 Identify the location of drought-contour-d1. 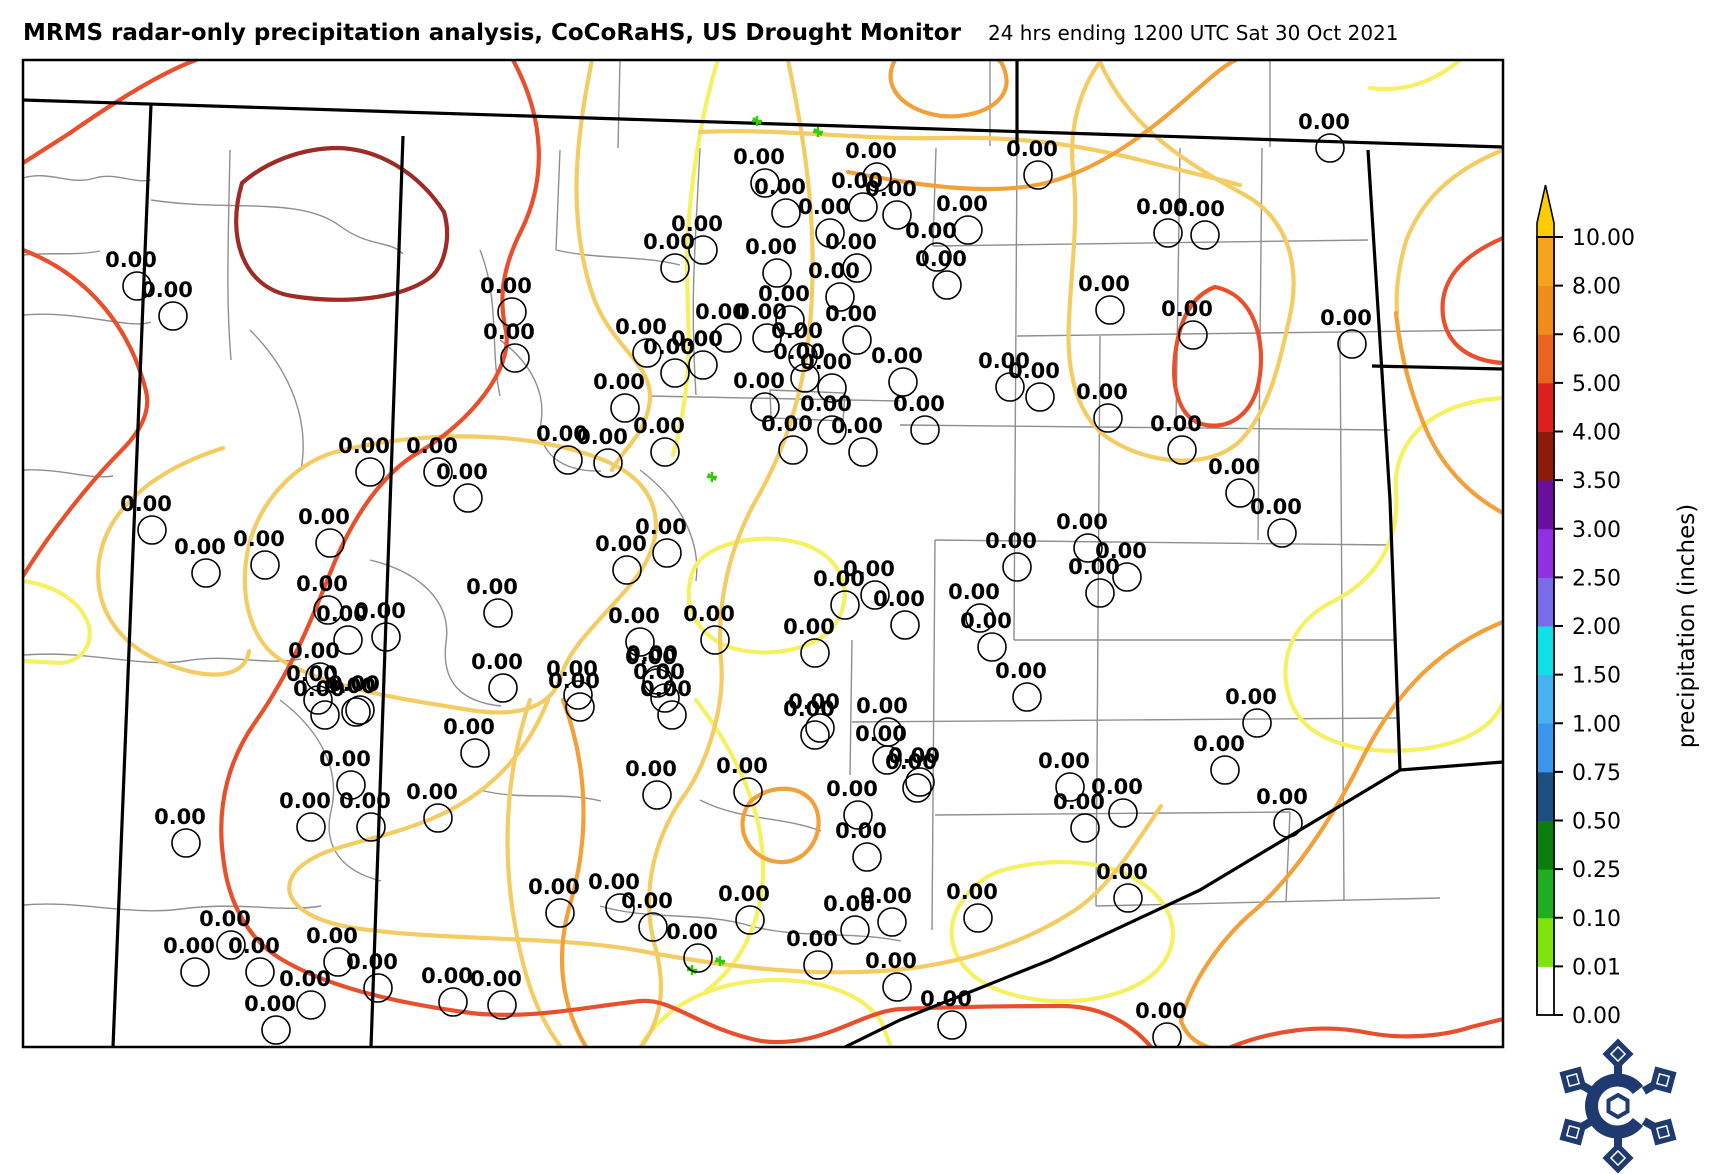
(726, 553).